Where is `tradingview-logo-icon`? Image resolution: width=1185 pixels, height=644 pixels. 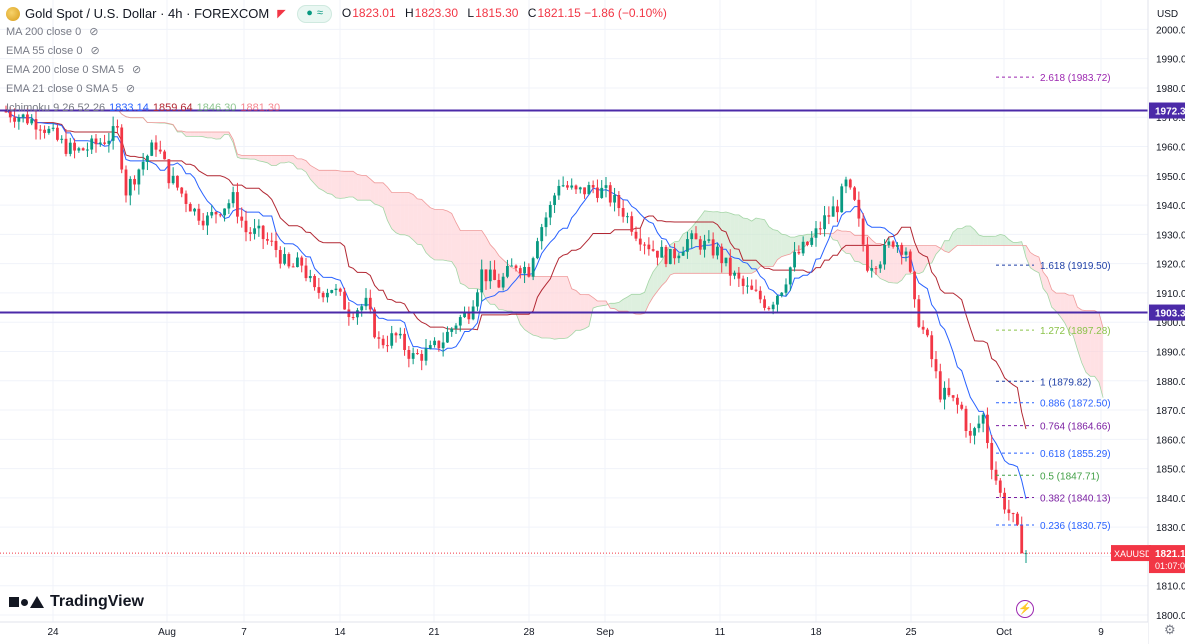
tradingview-logo-icon is located at coordinates (26, 602).